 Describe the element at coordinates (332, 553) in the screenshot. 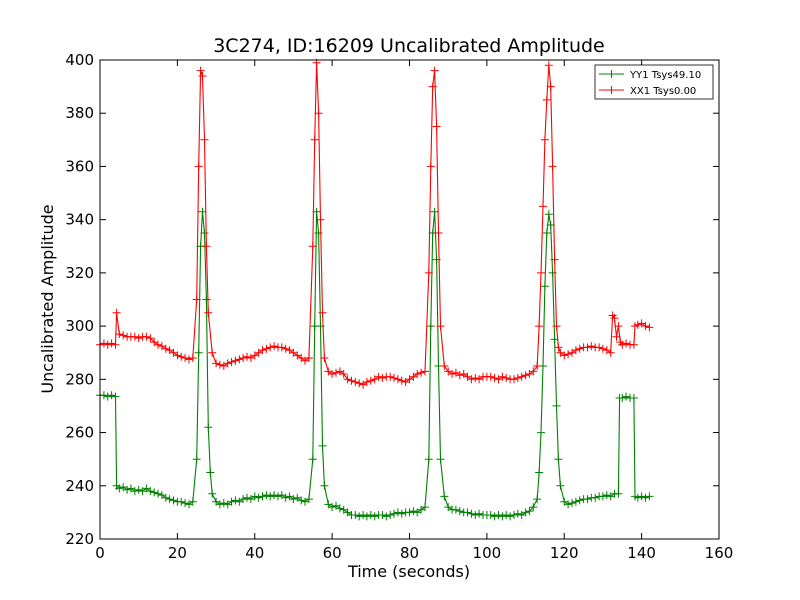

I see `x-tick-label: 60` at that location.